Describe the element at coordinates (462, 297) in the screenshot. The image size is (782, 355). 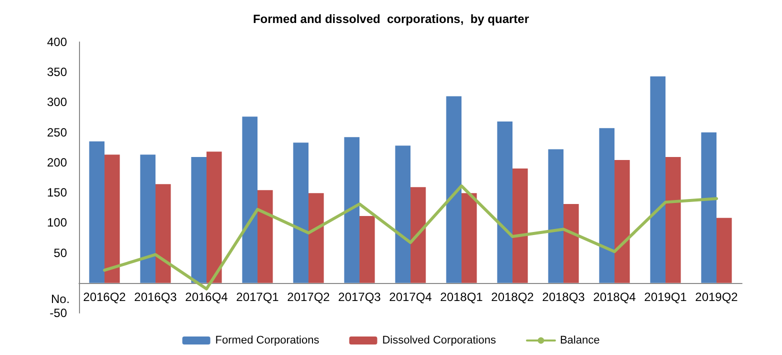
I see `x-tick-label: 2018Q1` at that location.